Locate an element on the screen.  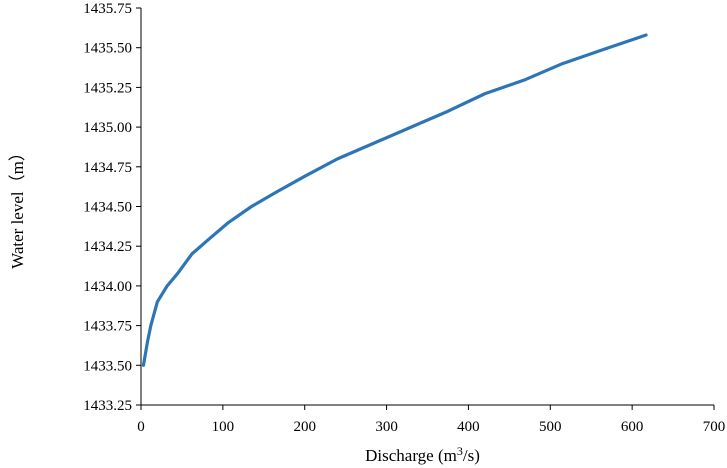
x-tick-label: 100 is located at coordinates (223, 427).